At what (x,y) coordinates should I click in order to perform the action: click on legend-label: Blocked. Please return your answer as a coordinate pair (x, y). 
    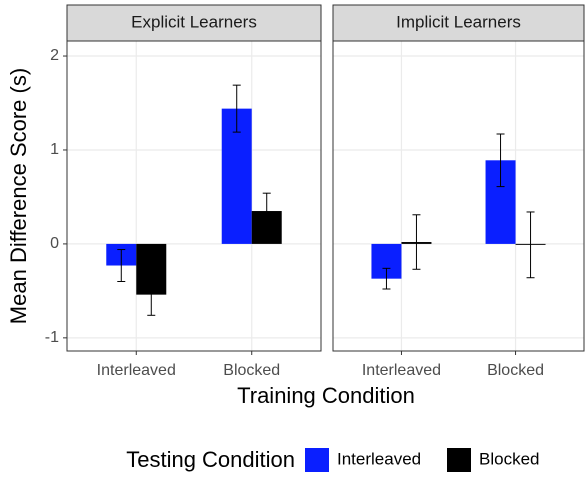
    Looking at the image, I should click on (509, 458).